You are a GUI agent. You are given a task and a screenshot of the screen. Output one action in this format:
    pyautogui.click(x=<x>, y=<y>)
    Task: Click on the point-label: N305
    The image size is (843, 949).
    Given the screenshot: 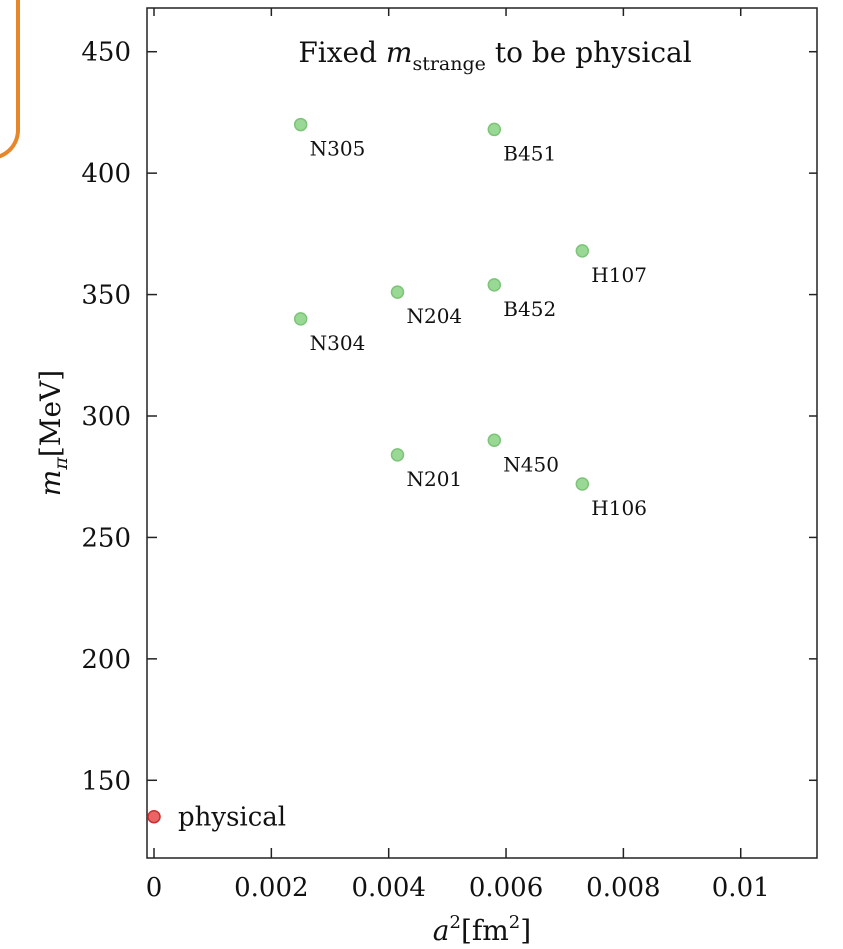 What is the action you would take?
    pyautogui.click(x=338, y=149)
    